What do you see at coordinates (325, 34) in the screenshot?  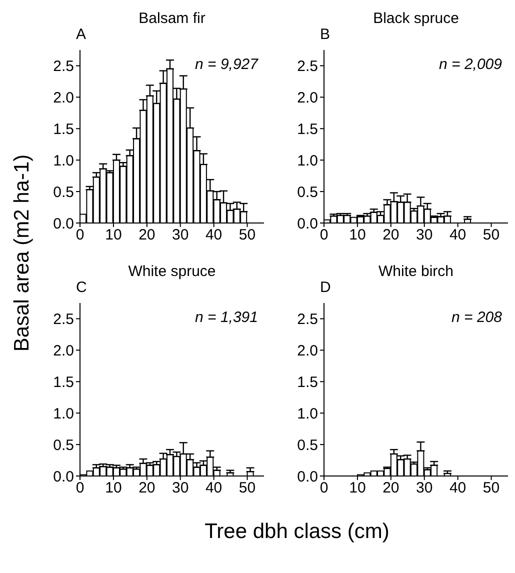 I see `text: B` at bounding box center [325, 34].